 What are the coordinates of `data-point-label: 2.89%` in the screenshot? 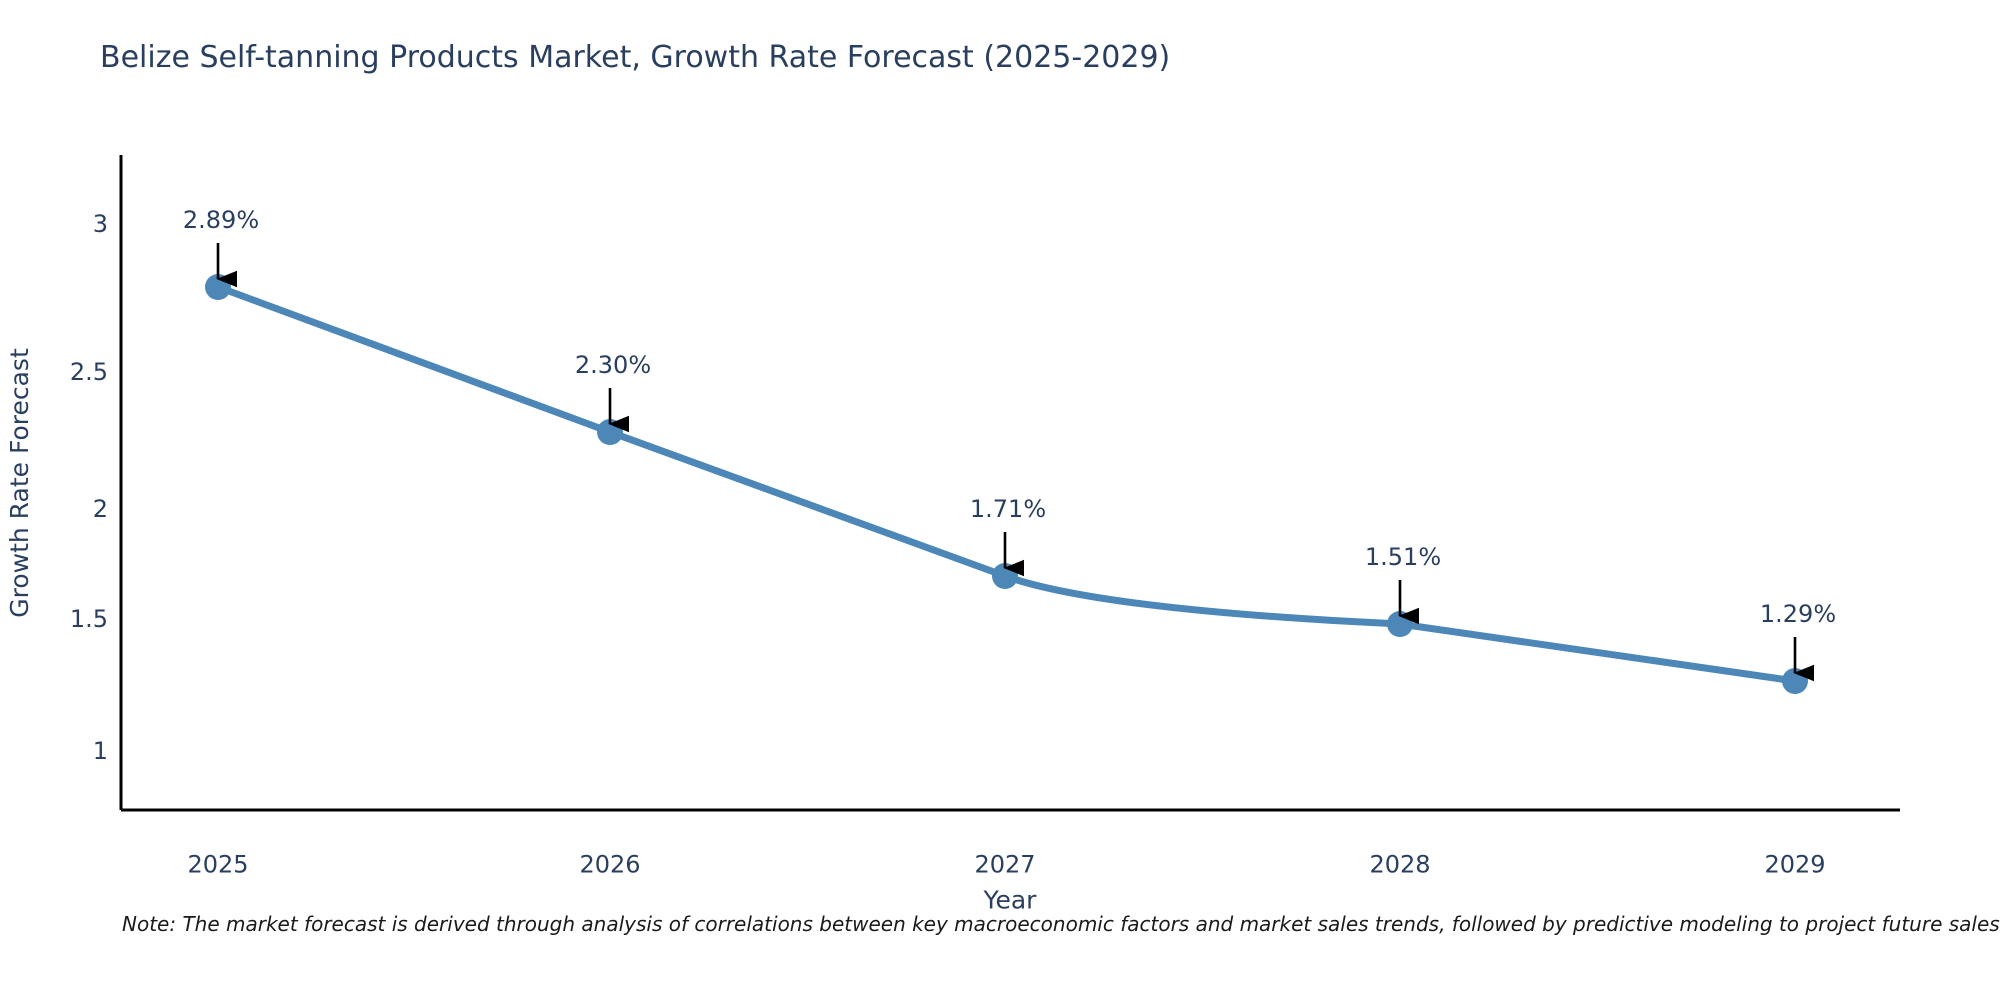 It's located at (221, 220).